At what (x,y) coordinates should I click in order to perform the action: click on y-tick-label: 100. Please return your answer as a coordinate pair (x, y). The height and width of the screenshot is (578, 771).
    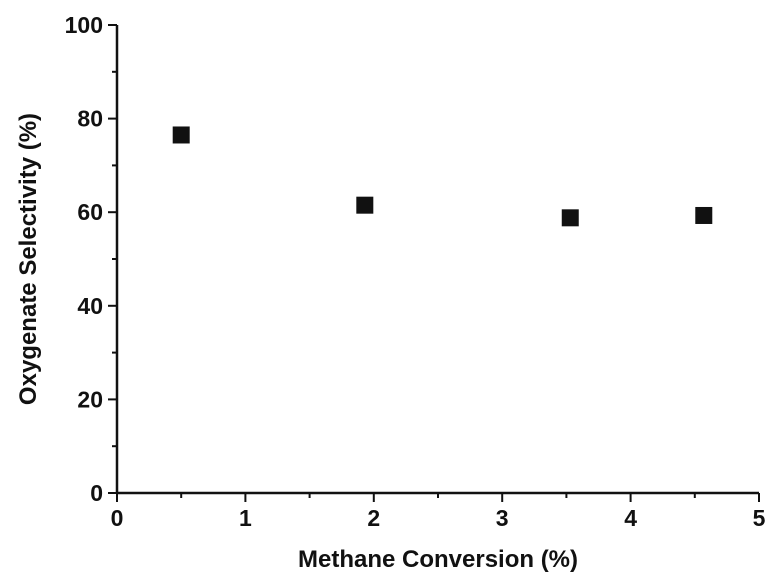
    Looking at the image, I should click on (84, 25).